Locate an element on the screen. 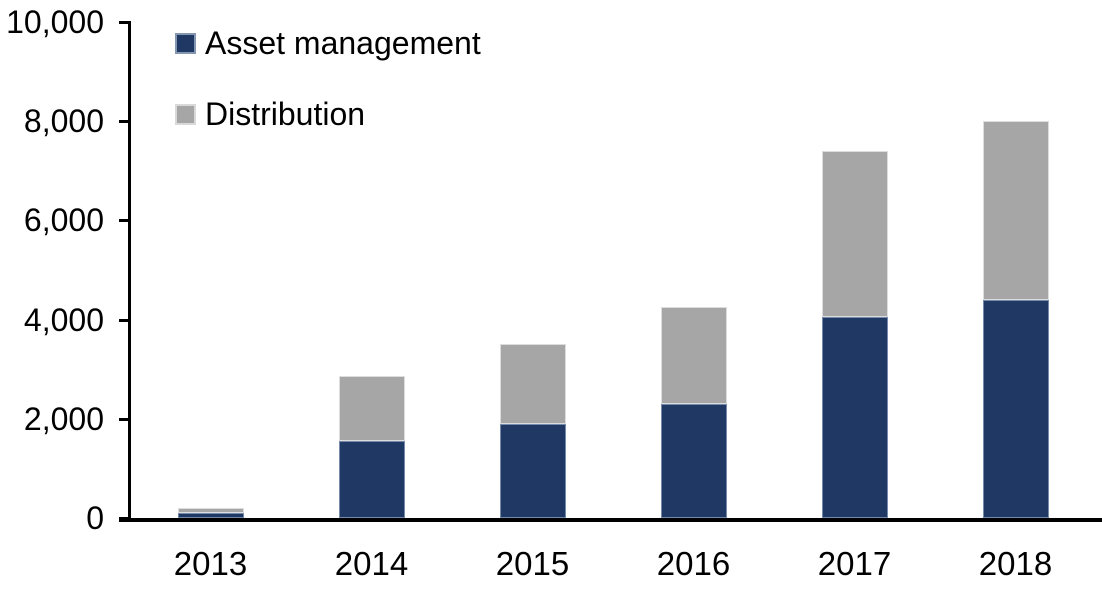 Image resolution: width=1102 pixels, height=594 pixels. legend-label-asset-management: Asset management is located at coordinates (343, 43).